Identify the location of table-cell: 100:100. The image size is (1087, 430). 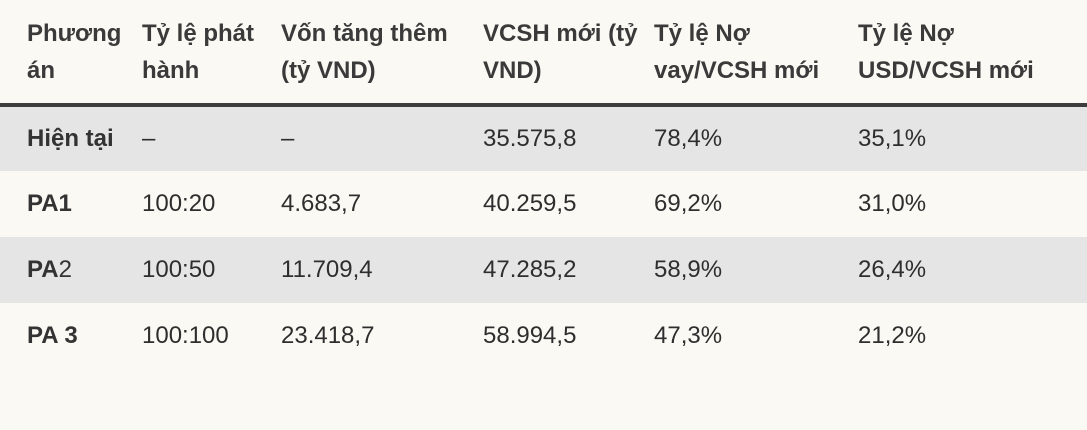
(185, 335).